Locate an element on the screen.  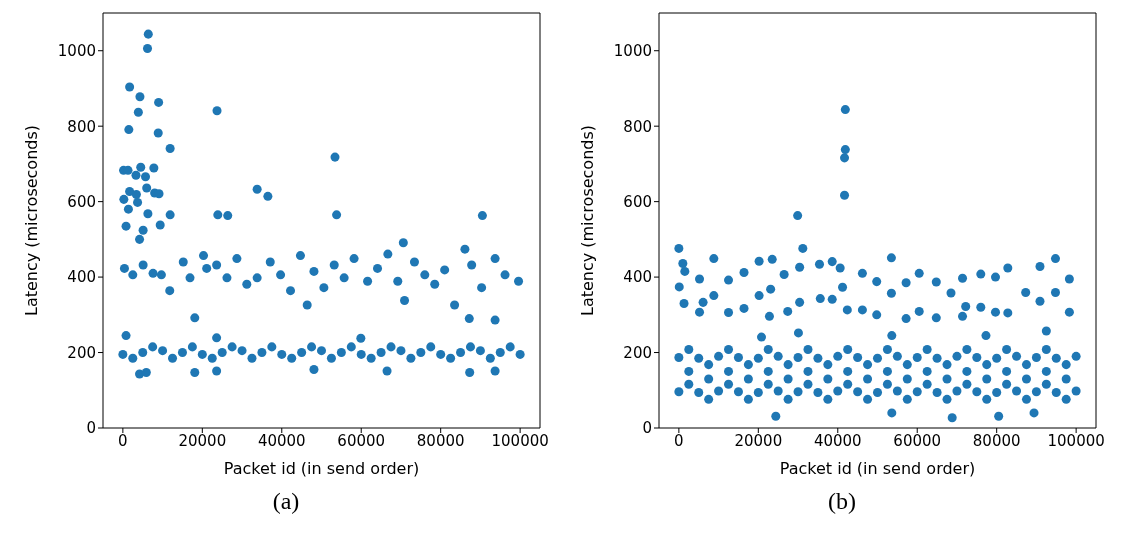
text: (a) is located at coordinates (286, 501).